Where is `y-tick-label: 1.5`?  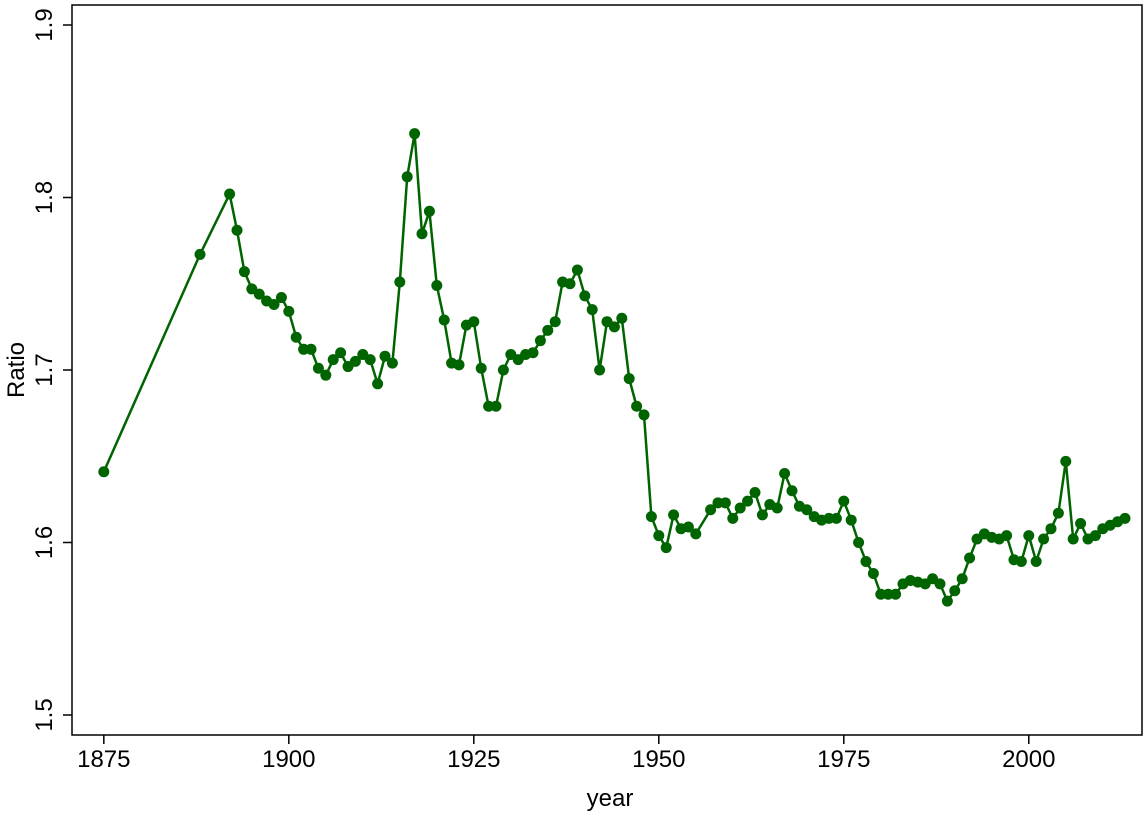
y-tick-label: 1.5 is located at coordinates (44, 714).